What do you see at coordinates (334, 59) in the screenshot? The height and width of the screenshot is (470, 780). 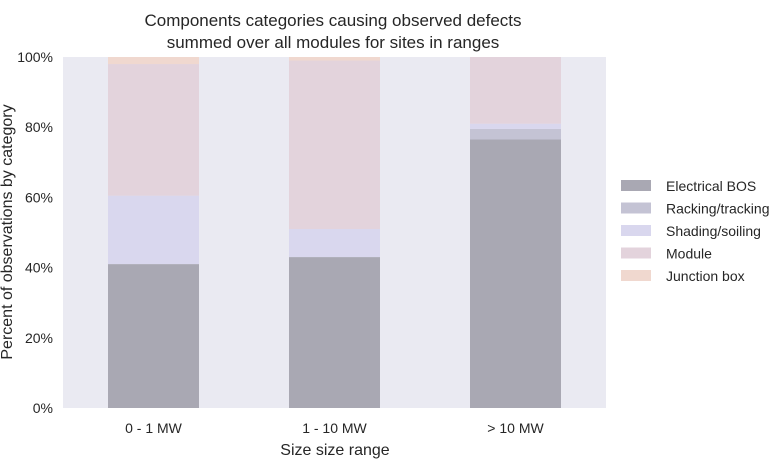 I see `bar-1-10-mw-junction-box` at bounding box center [334, 59].